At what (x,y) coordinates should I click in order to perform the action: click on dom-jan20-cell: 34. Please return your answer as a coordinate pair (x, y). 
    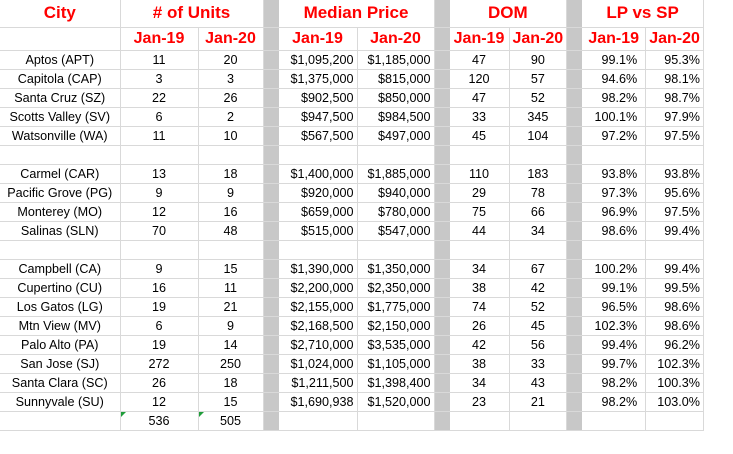
    Looking at the image, I should click on (538, 231).